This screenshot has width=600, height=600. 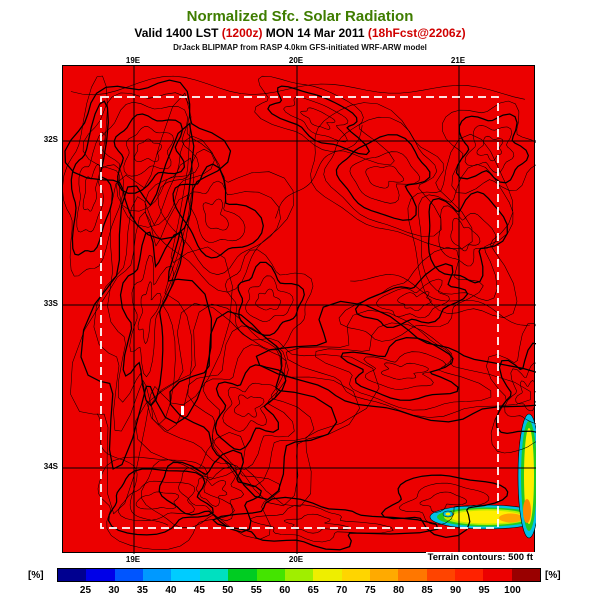 I want to click on bottom-axis-label-19e: 19E, so click(x=133, y=559).